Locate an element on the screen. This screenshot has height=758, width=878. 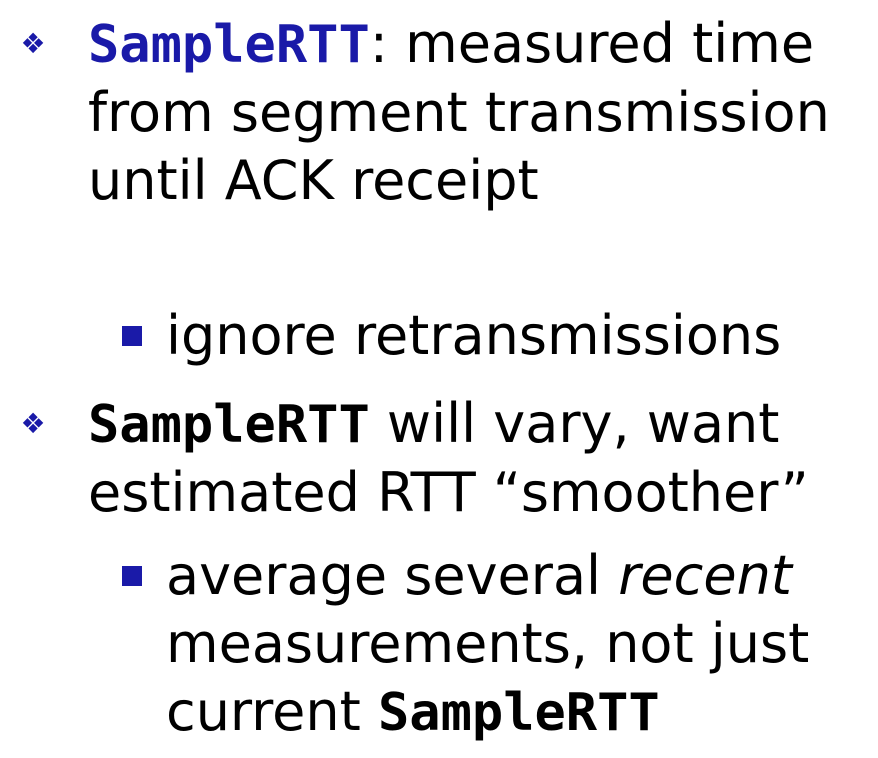
sub-bullet-2-text-start: average several is located at coordinates (392, 575).